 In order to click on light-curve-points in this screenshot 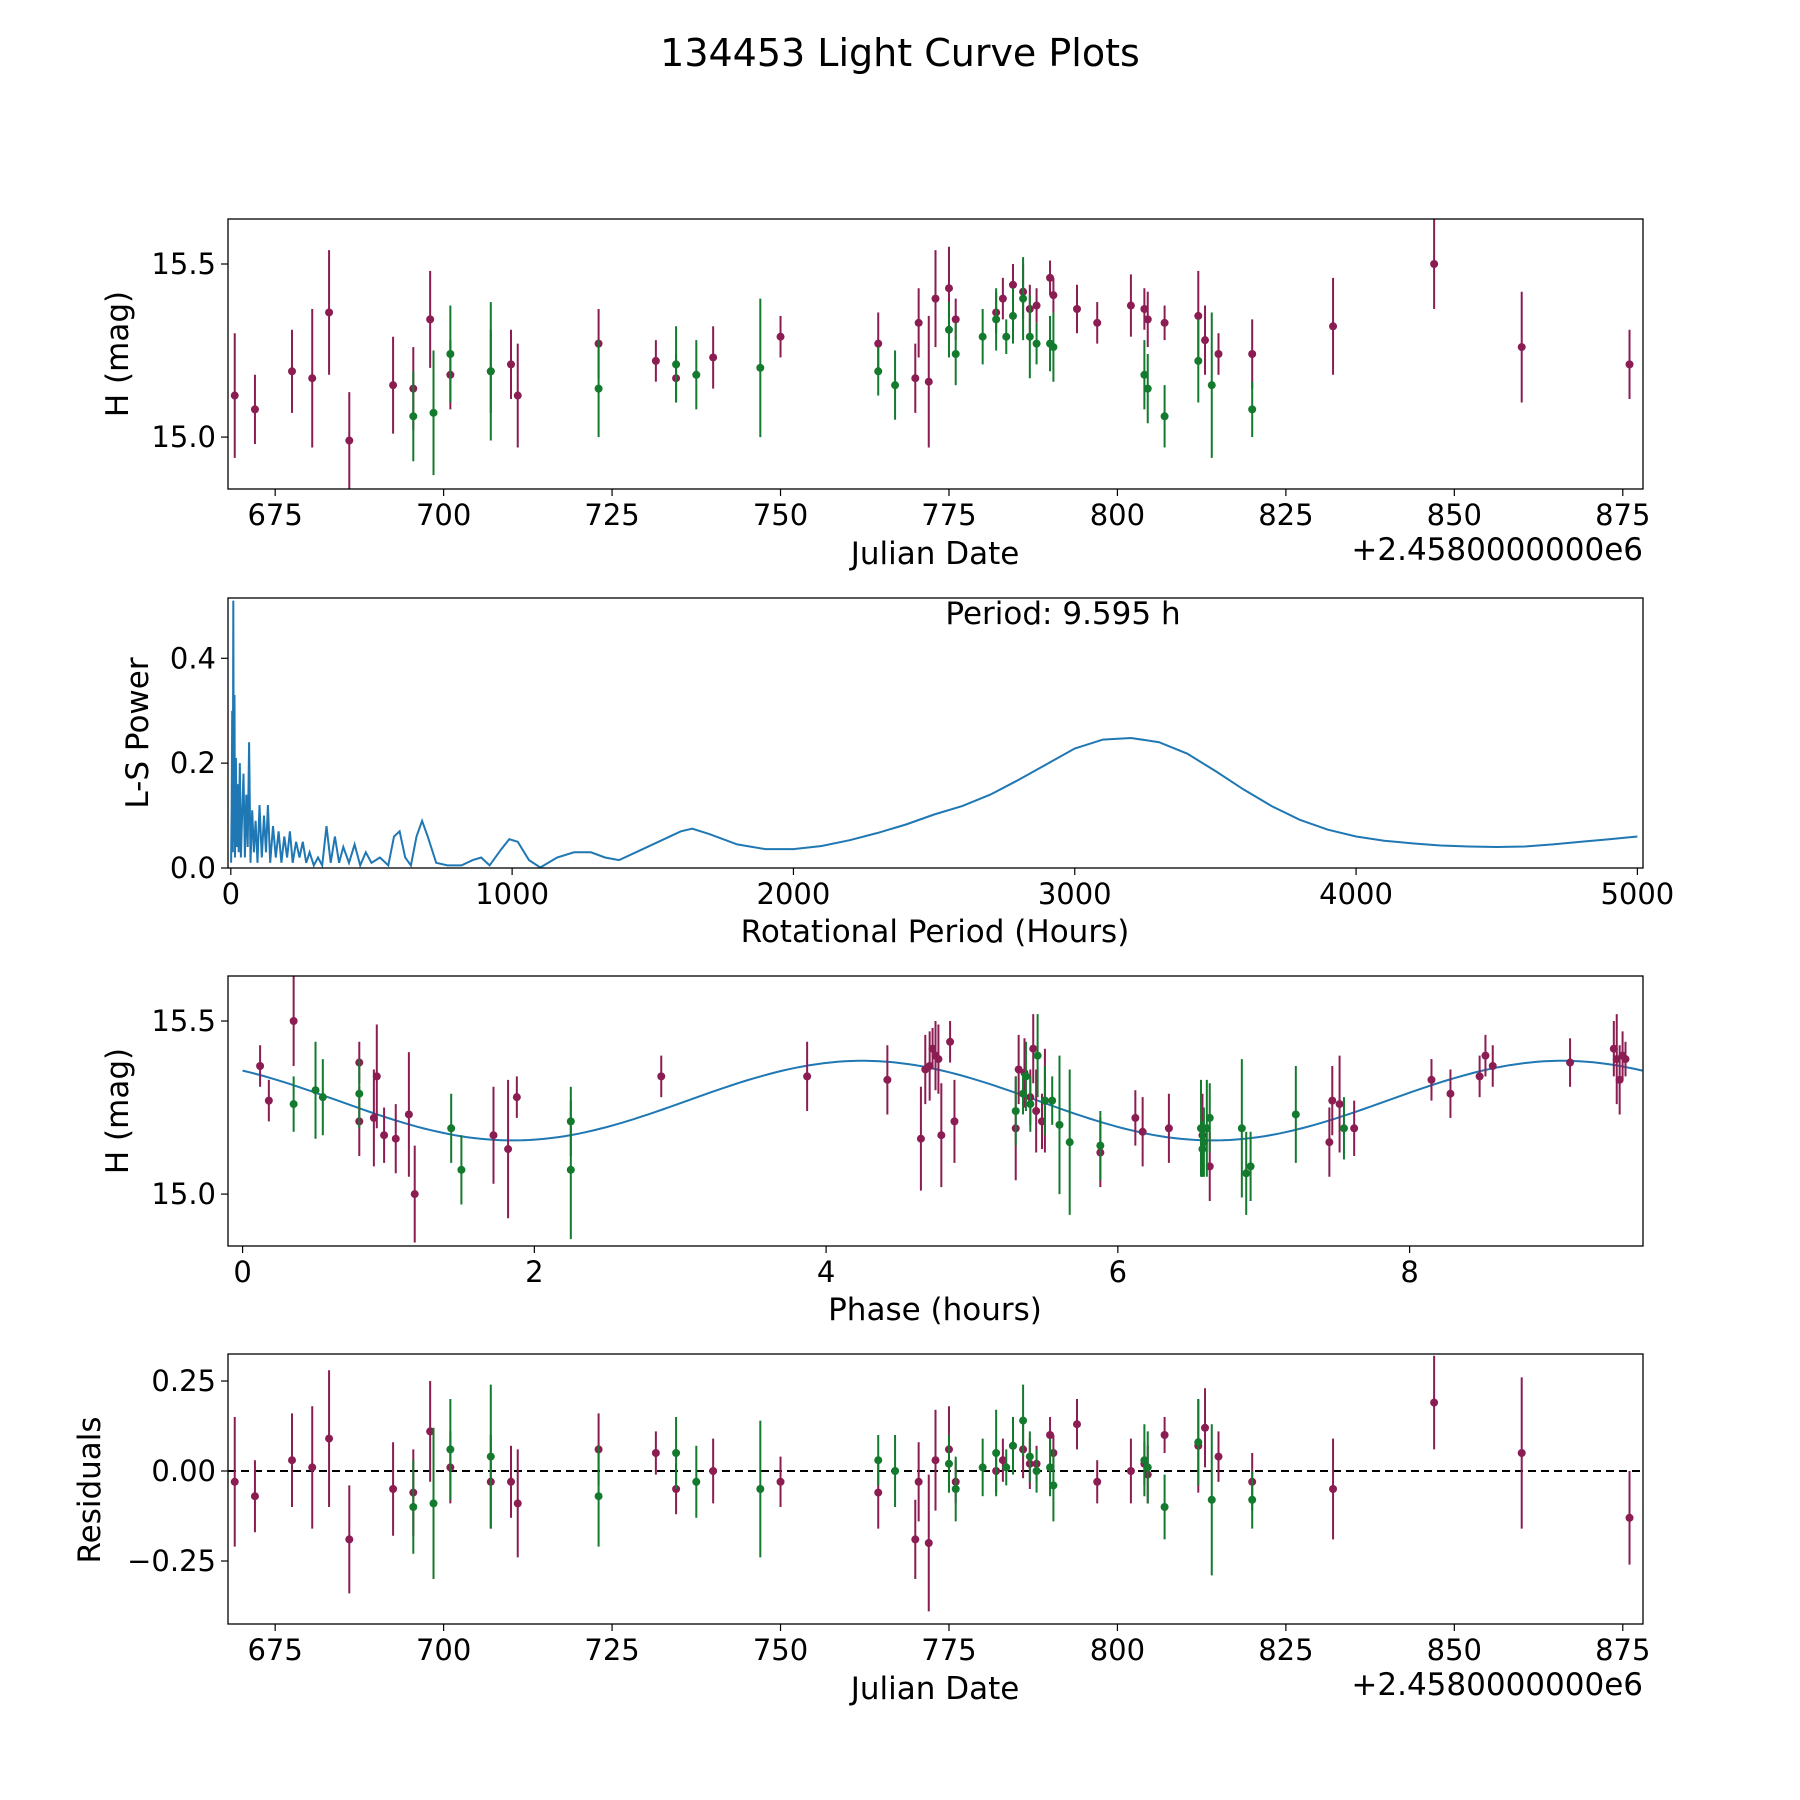, I will do `click(936, 354)`.